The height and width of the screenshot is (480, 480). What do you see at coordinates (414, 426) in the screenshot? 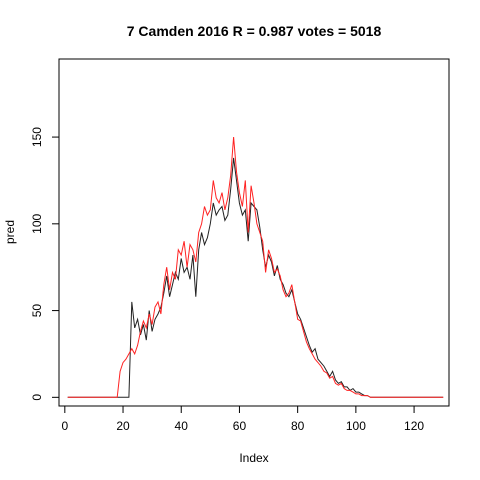
I see `x-tick-label: 120` at bounding box center [414, 426].